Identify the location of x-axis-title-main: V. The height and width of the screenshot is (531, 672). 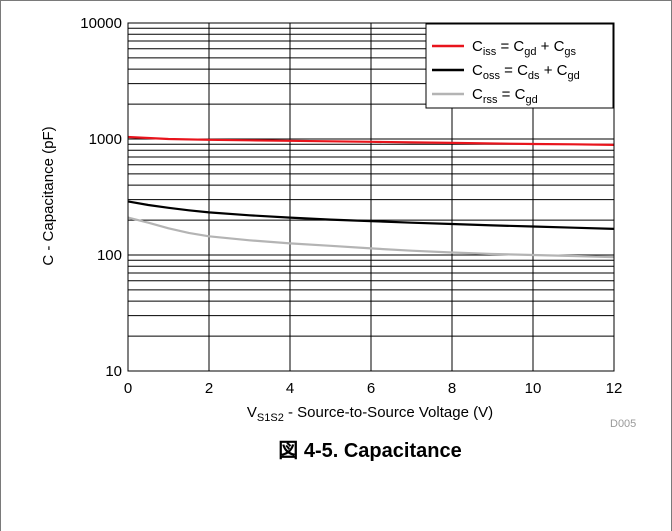
(252, 412).